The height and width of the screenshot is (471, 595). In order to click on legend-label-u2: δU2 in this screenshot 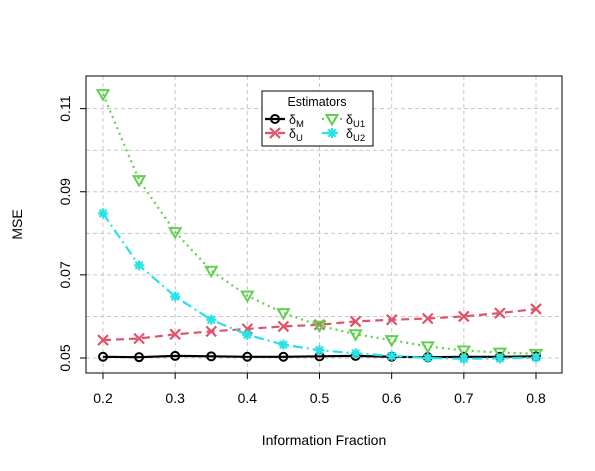, I will do `click(355, 135)`.